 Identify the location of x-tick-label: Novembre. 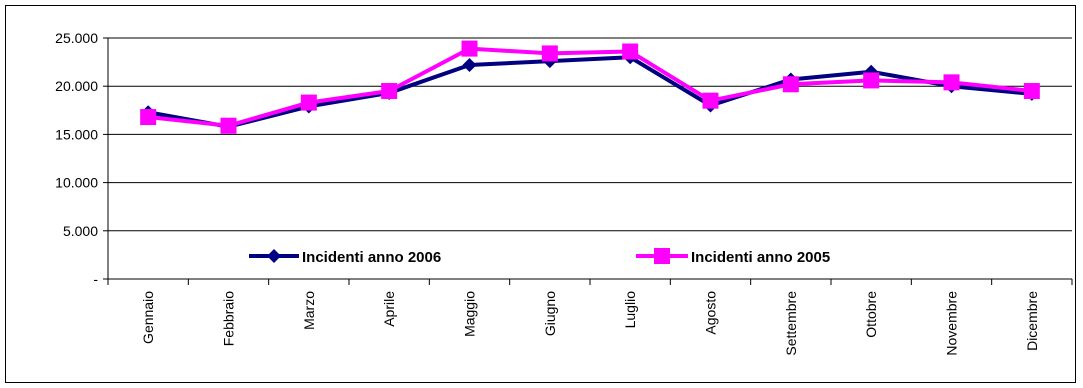
(952, 323).